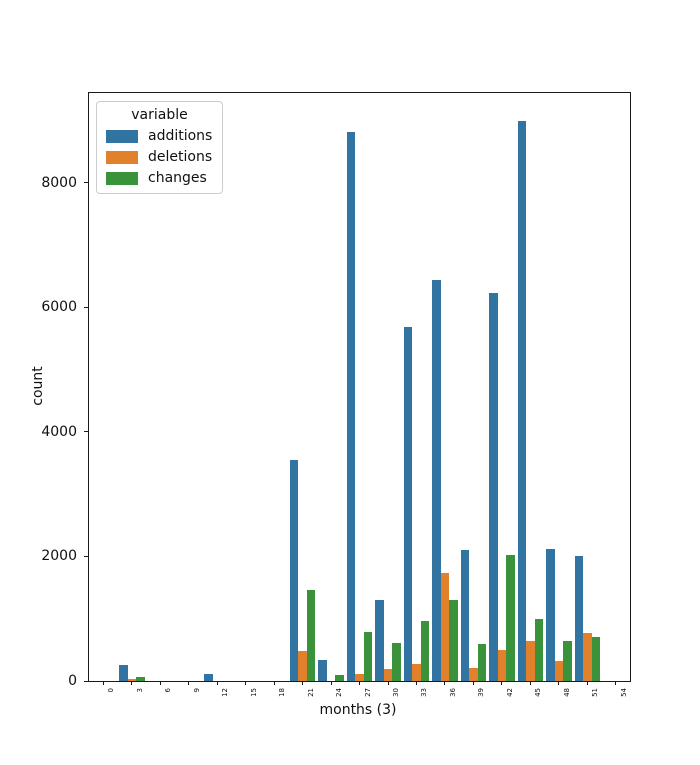  Describe the element at coordinates (180, 157) in the screenshot. I see `legend-label-deletions: deletions` at that location.